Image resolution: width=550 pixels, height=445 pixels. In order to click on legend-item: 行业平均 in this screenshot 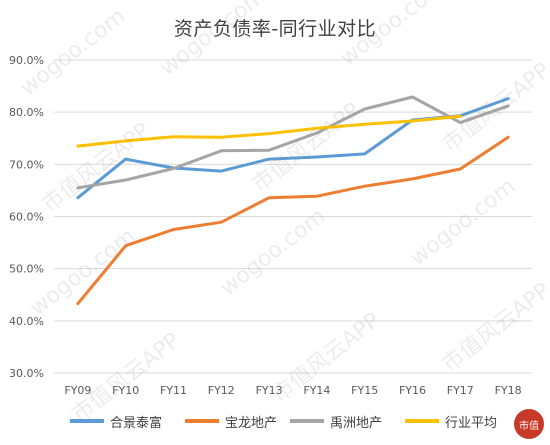, I will do `click(451, 421)`.